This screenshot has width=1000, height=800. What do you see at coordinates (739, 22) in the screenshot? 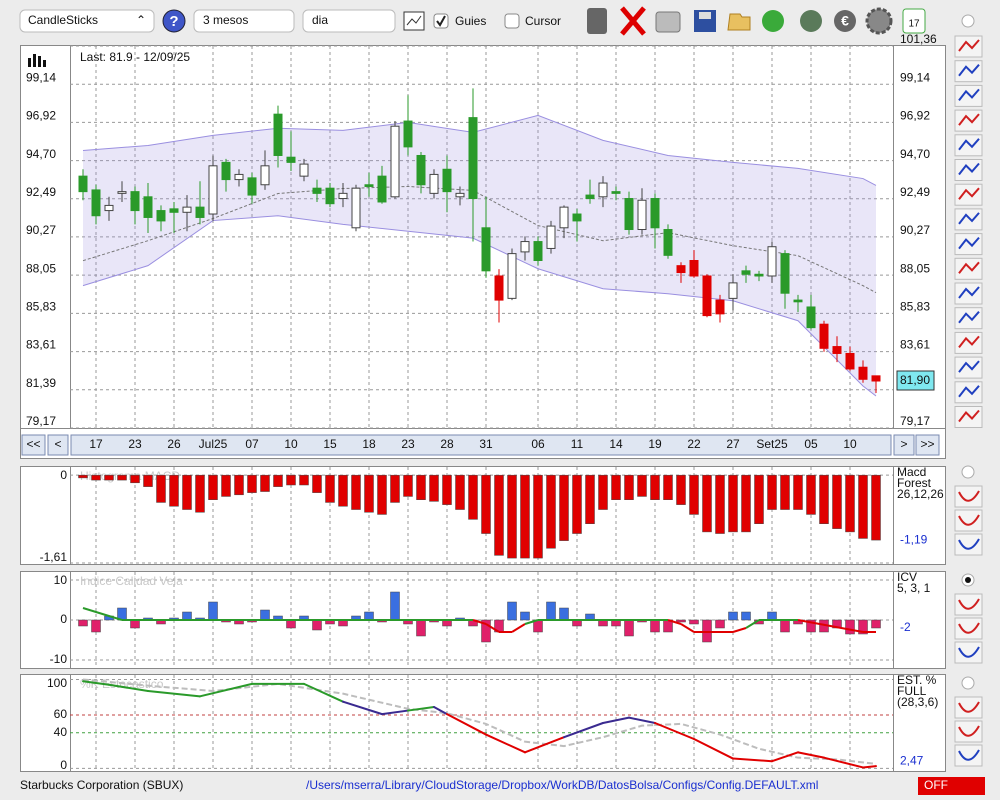
I see `open-icon` at bounding box center [739, 22].